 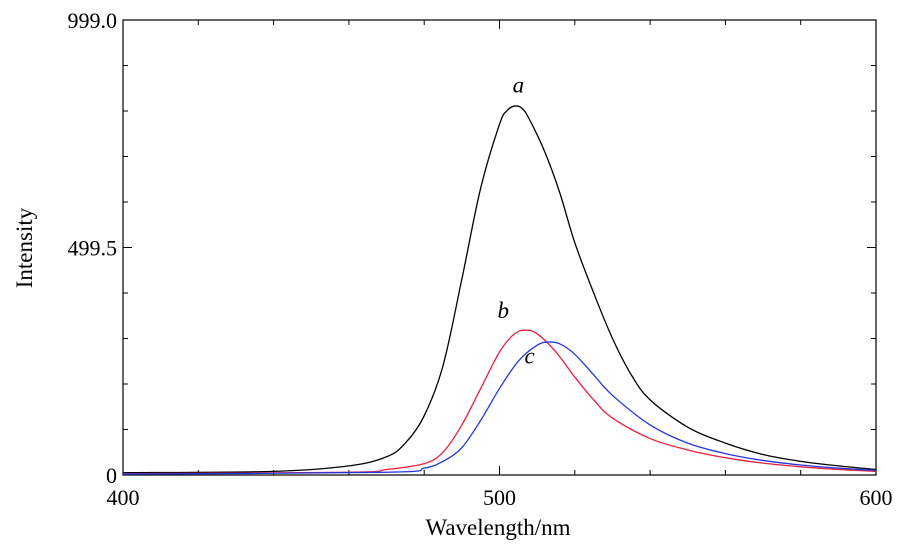 What do you see at coordinates (499, 497) in the screenshot?
I see `x-tick-label: 500` at bounding box center [499, 497].